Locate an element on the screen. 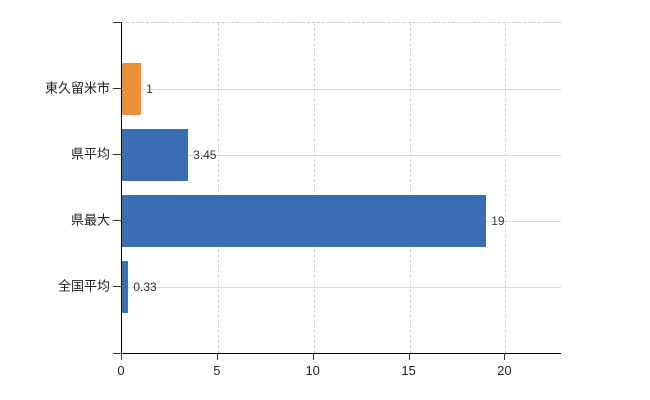 This screenshot has width=650, height=400. y-axis-category-label: 東久留米市 is located at coordinates (77, 88).